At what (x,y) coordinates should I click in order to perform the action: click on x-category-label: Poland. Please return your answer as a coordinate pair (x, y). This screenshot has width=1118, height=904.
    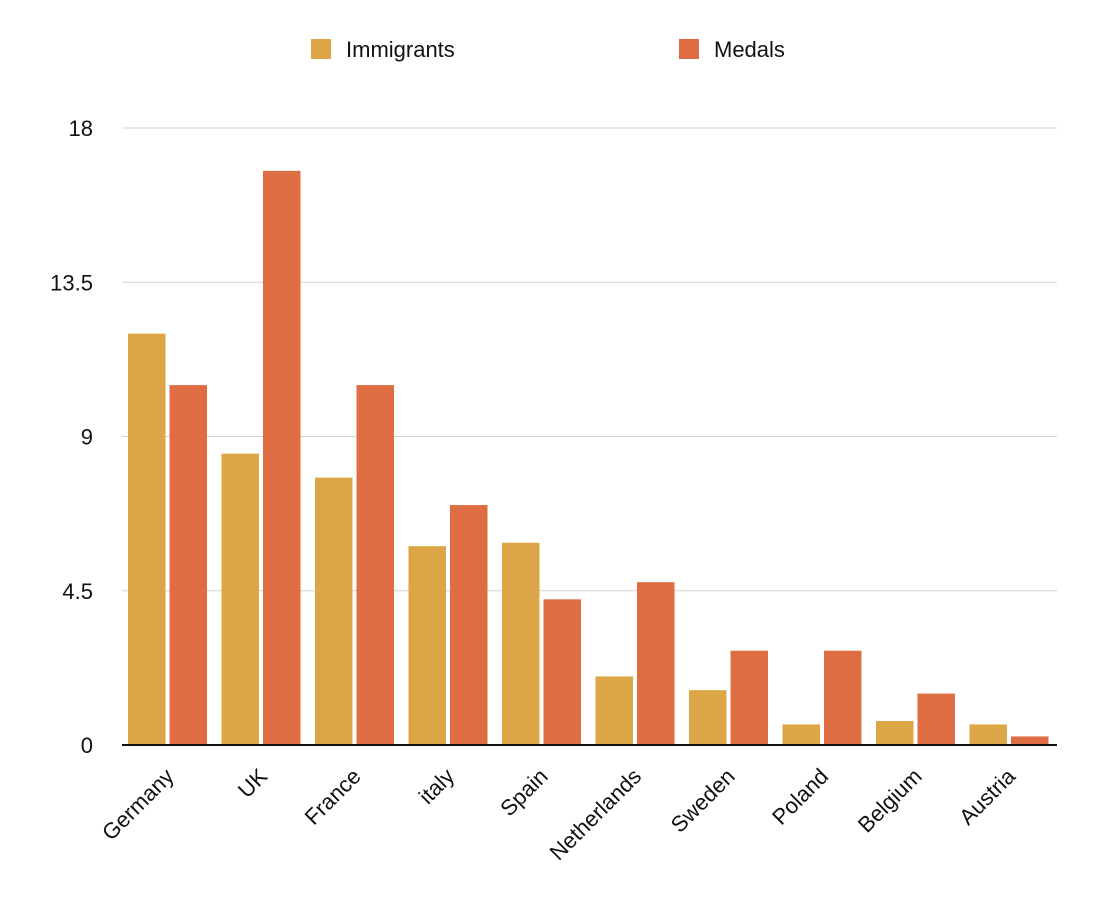
    Looking at the image, I should click on (800, 797).